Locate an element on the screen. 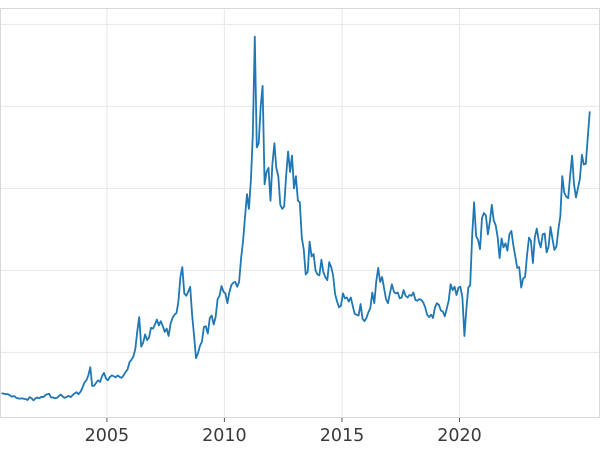 This screenshot has height=450, width=600. x-tick-label: 2010 is located at coordinates (224, 436).